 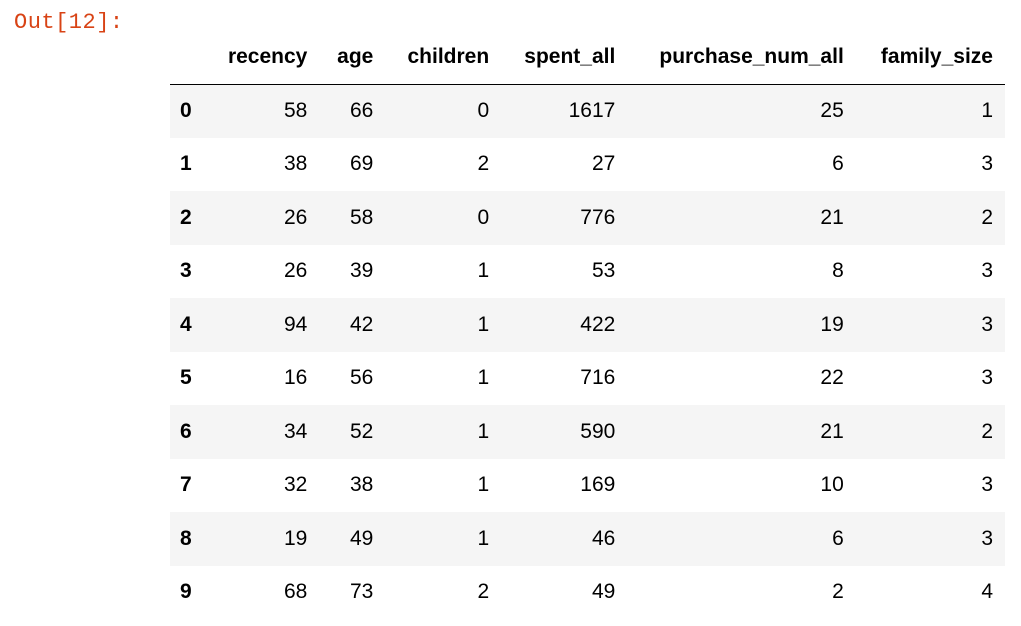 I want to click on cell-age: 66, so click(x=361, y=110).